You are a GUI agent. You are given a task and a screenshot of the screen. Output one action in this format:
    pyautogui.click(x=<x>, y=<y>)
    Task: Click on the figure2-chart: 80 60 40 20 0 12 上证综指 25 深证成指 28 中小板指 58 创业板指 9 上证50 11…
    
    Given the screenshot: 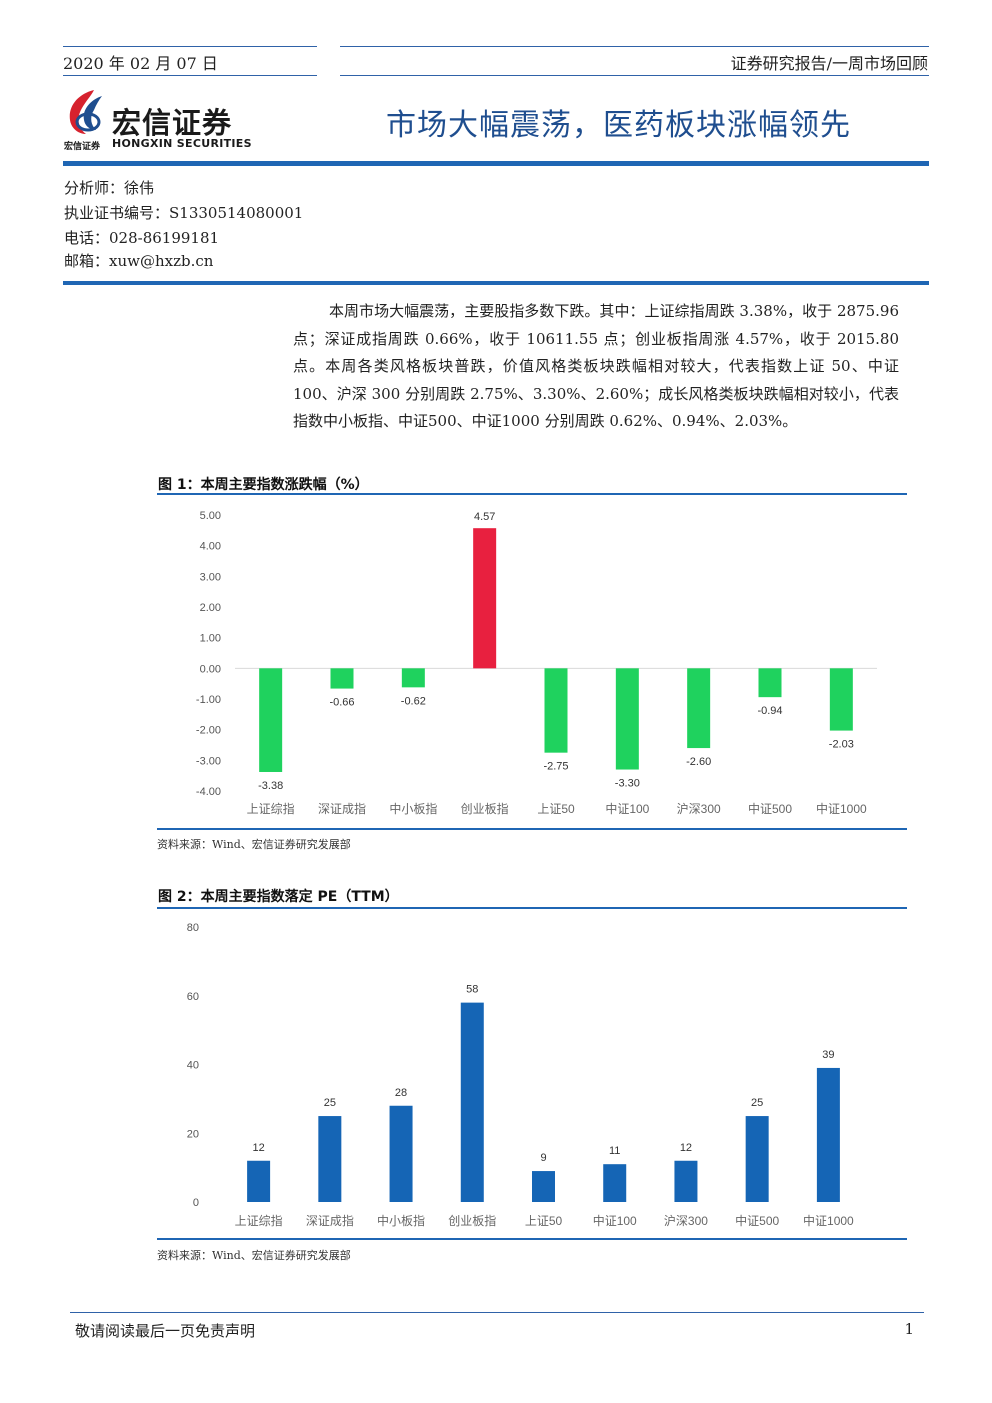 What is the action you would take?
    pyautogui.click(x=520, y=1075)
    